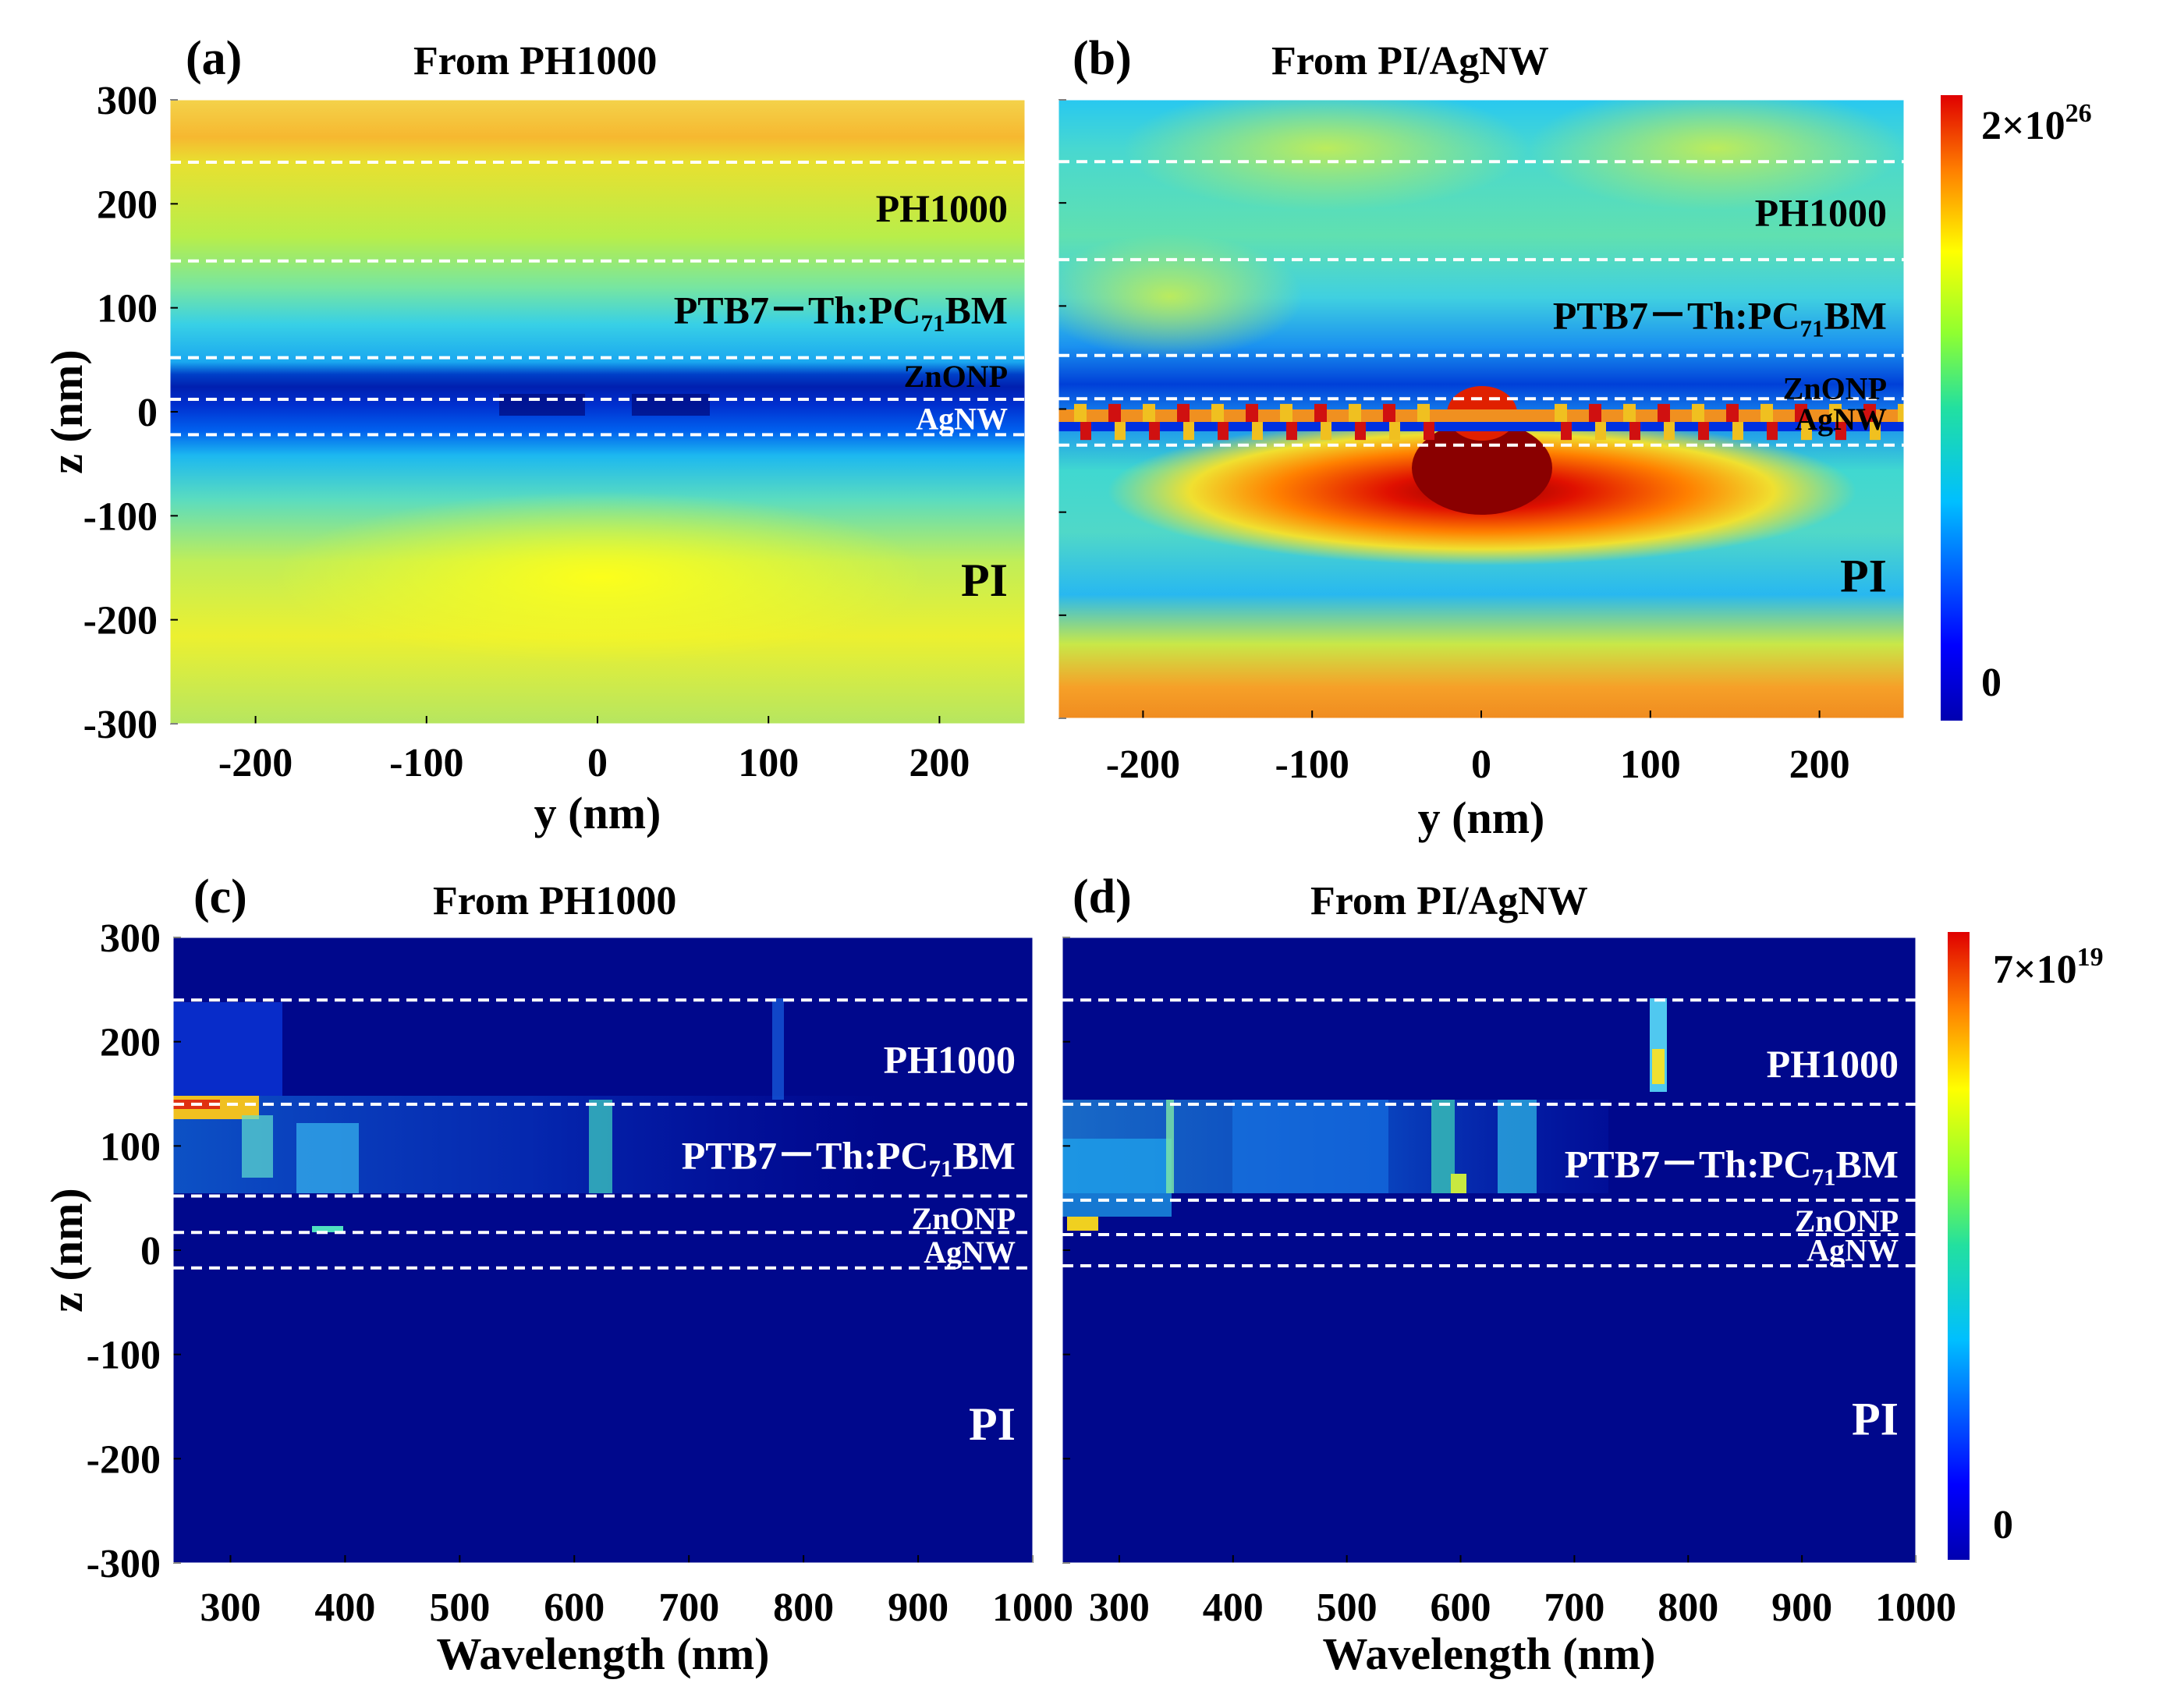 Image resolution: width=2170 pixels, height=1708 pixels. Describe the element at coordinates (214, 58) in the screenshot. I see `panel-label: (a)` at that location.